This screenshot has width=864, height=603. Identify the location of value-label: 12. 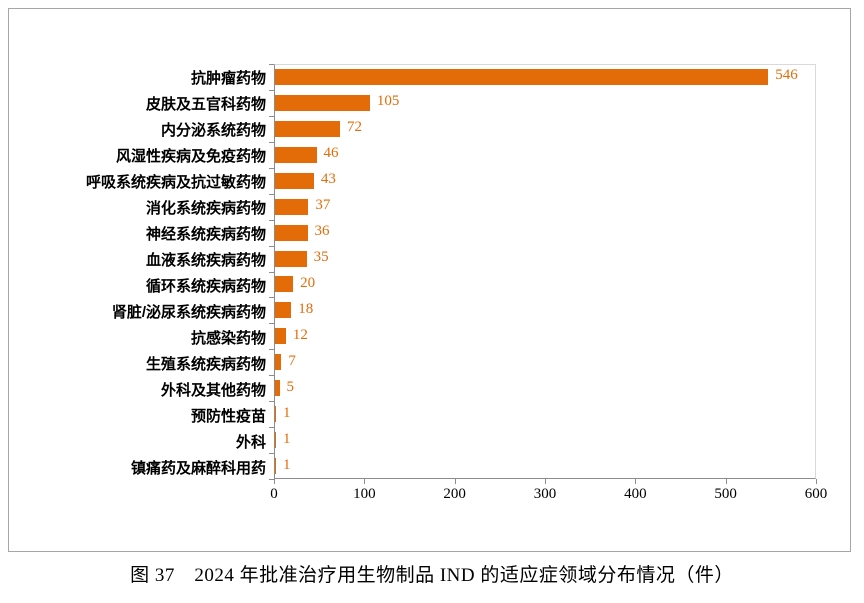
(300, 334).